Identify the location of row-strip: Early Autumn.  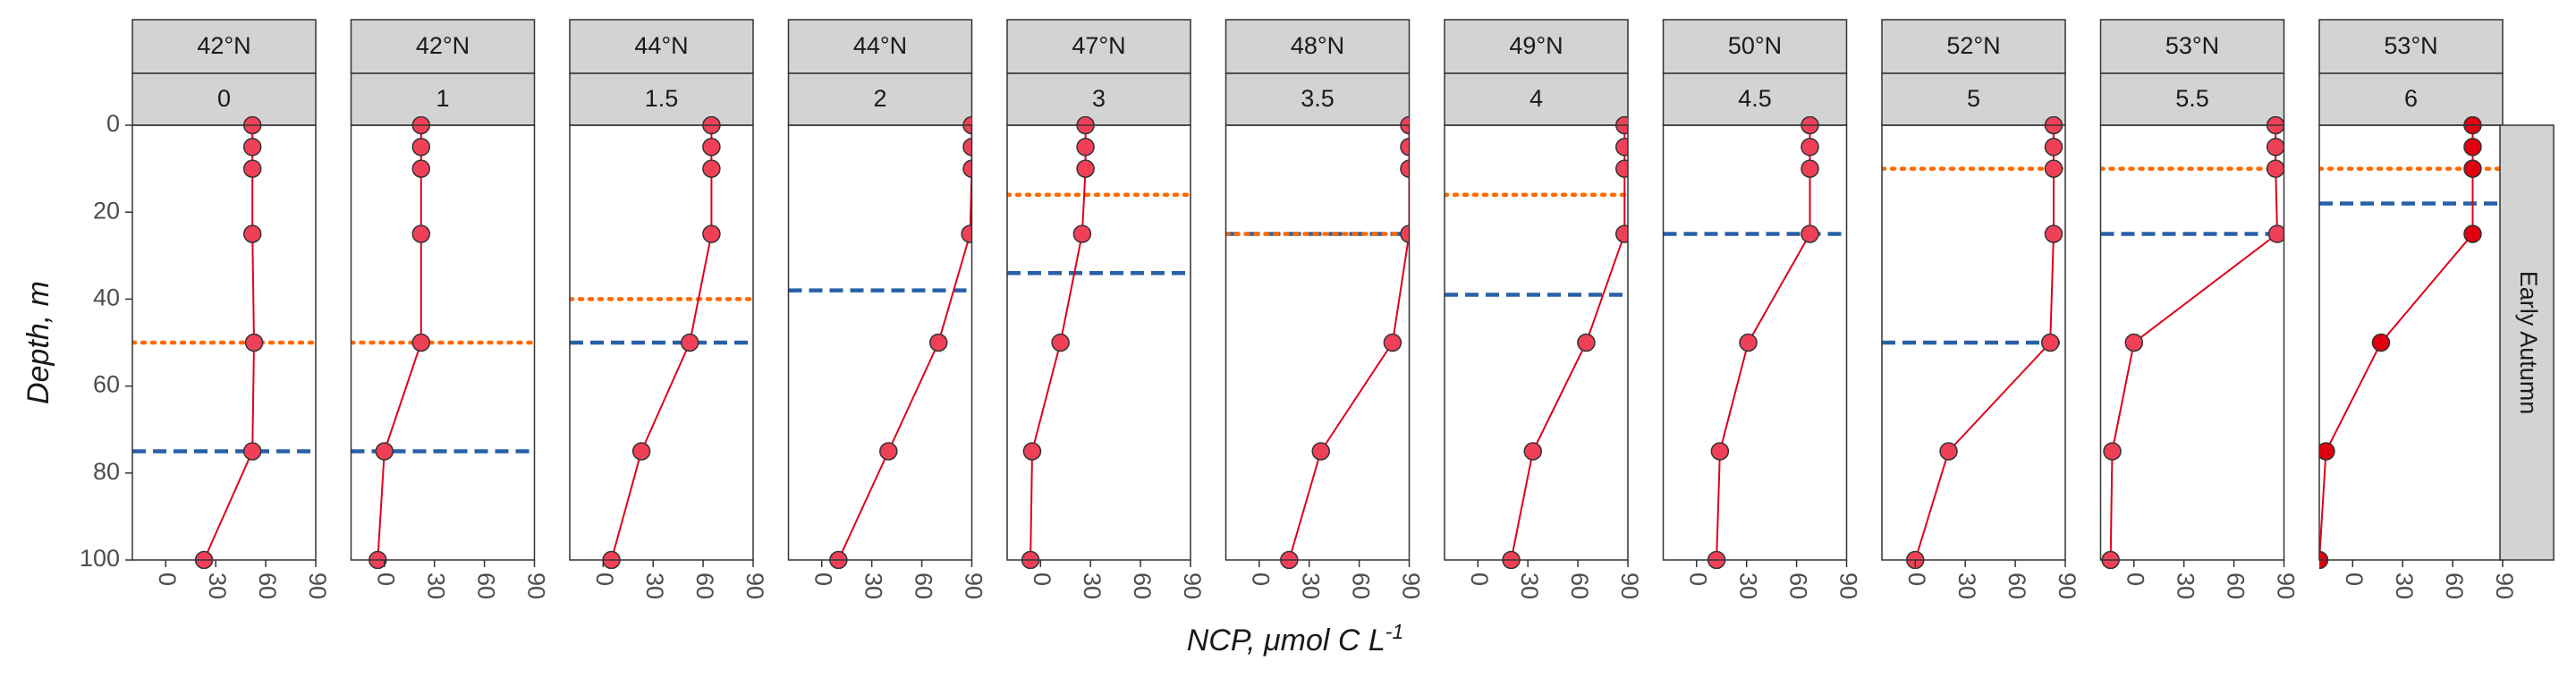
(2527, 342).